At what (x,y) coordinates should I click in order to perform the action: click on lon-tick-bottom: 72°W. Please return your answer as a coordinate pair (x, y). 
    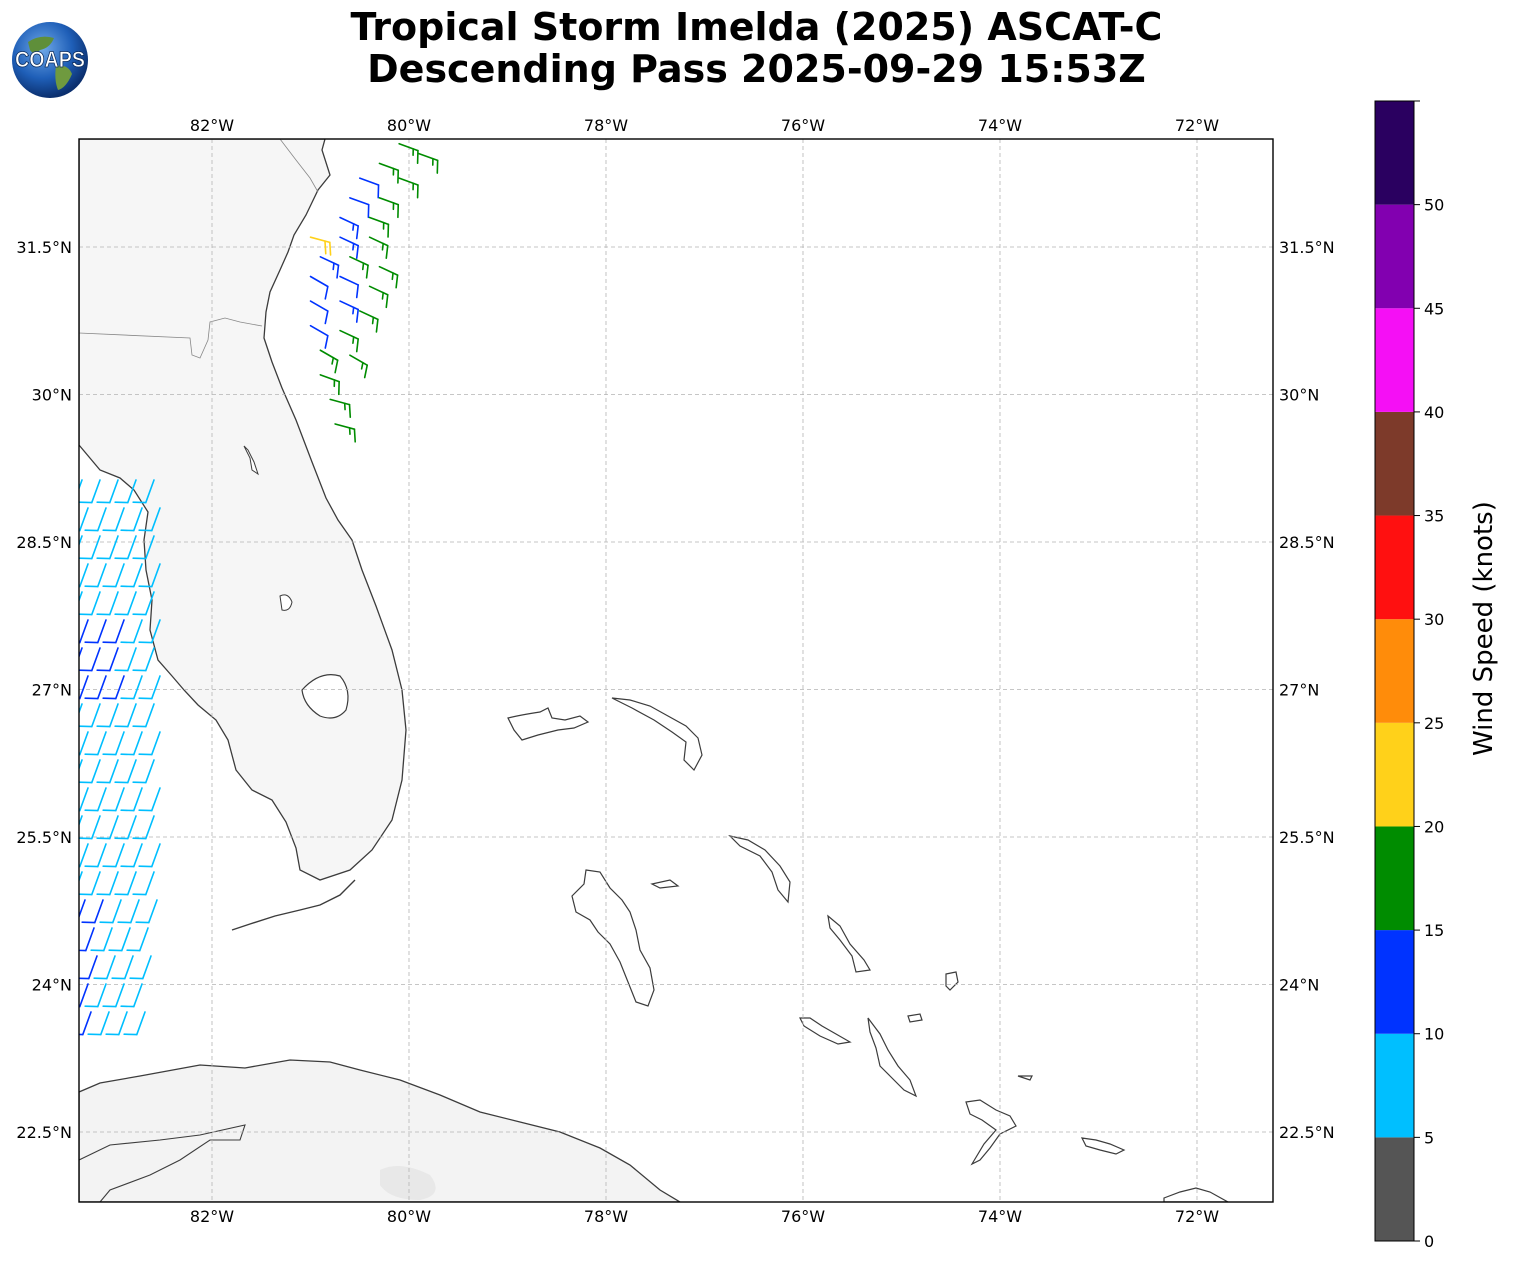
    Looking at the image, I should click on (1197, 1216).